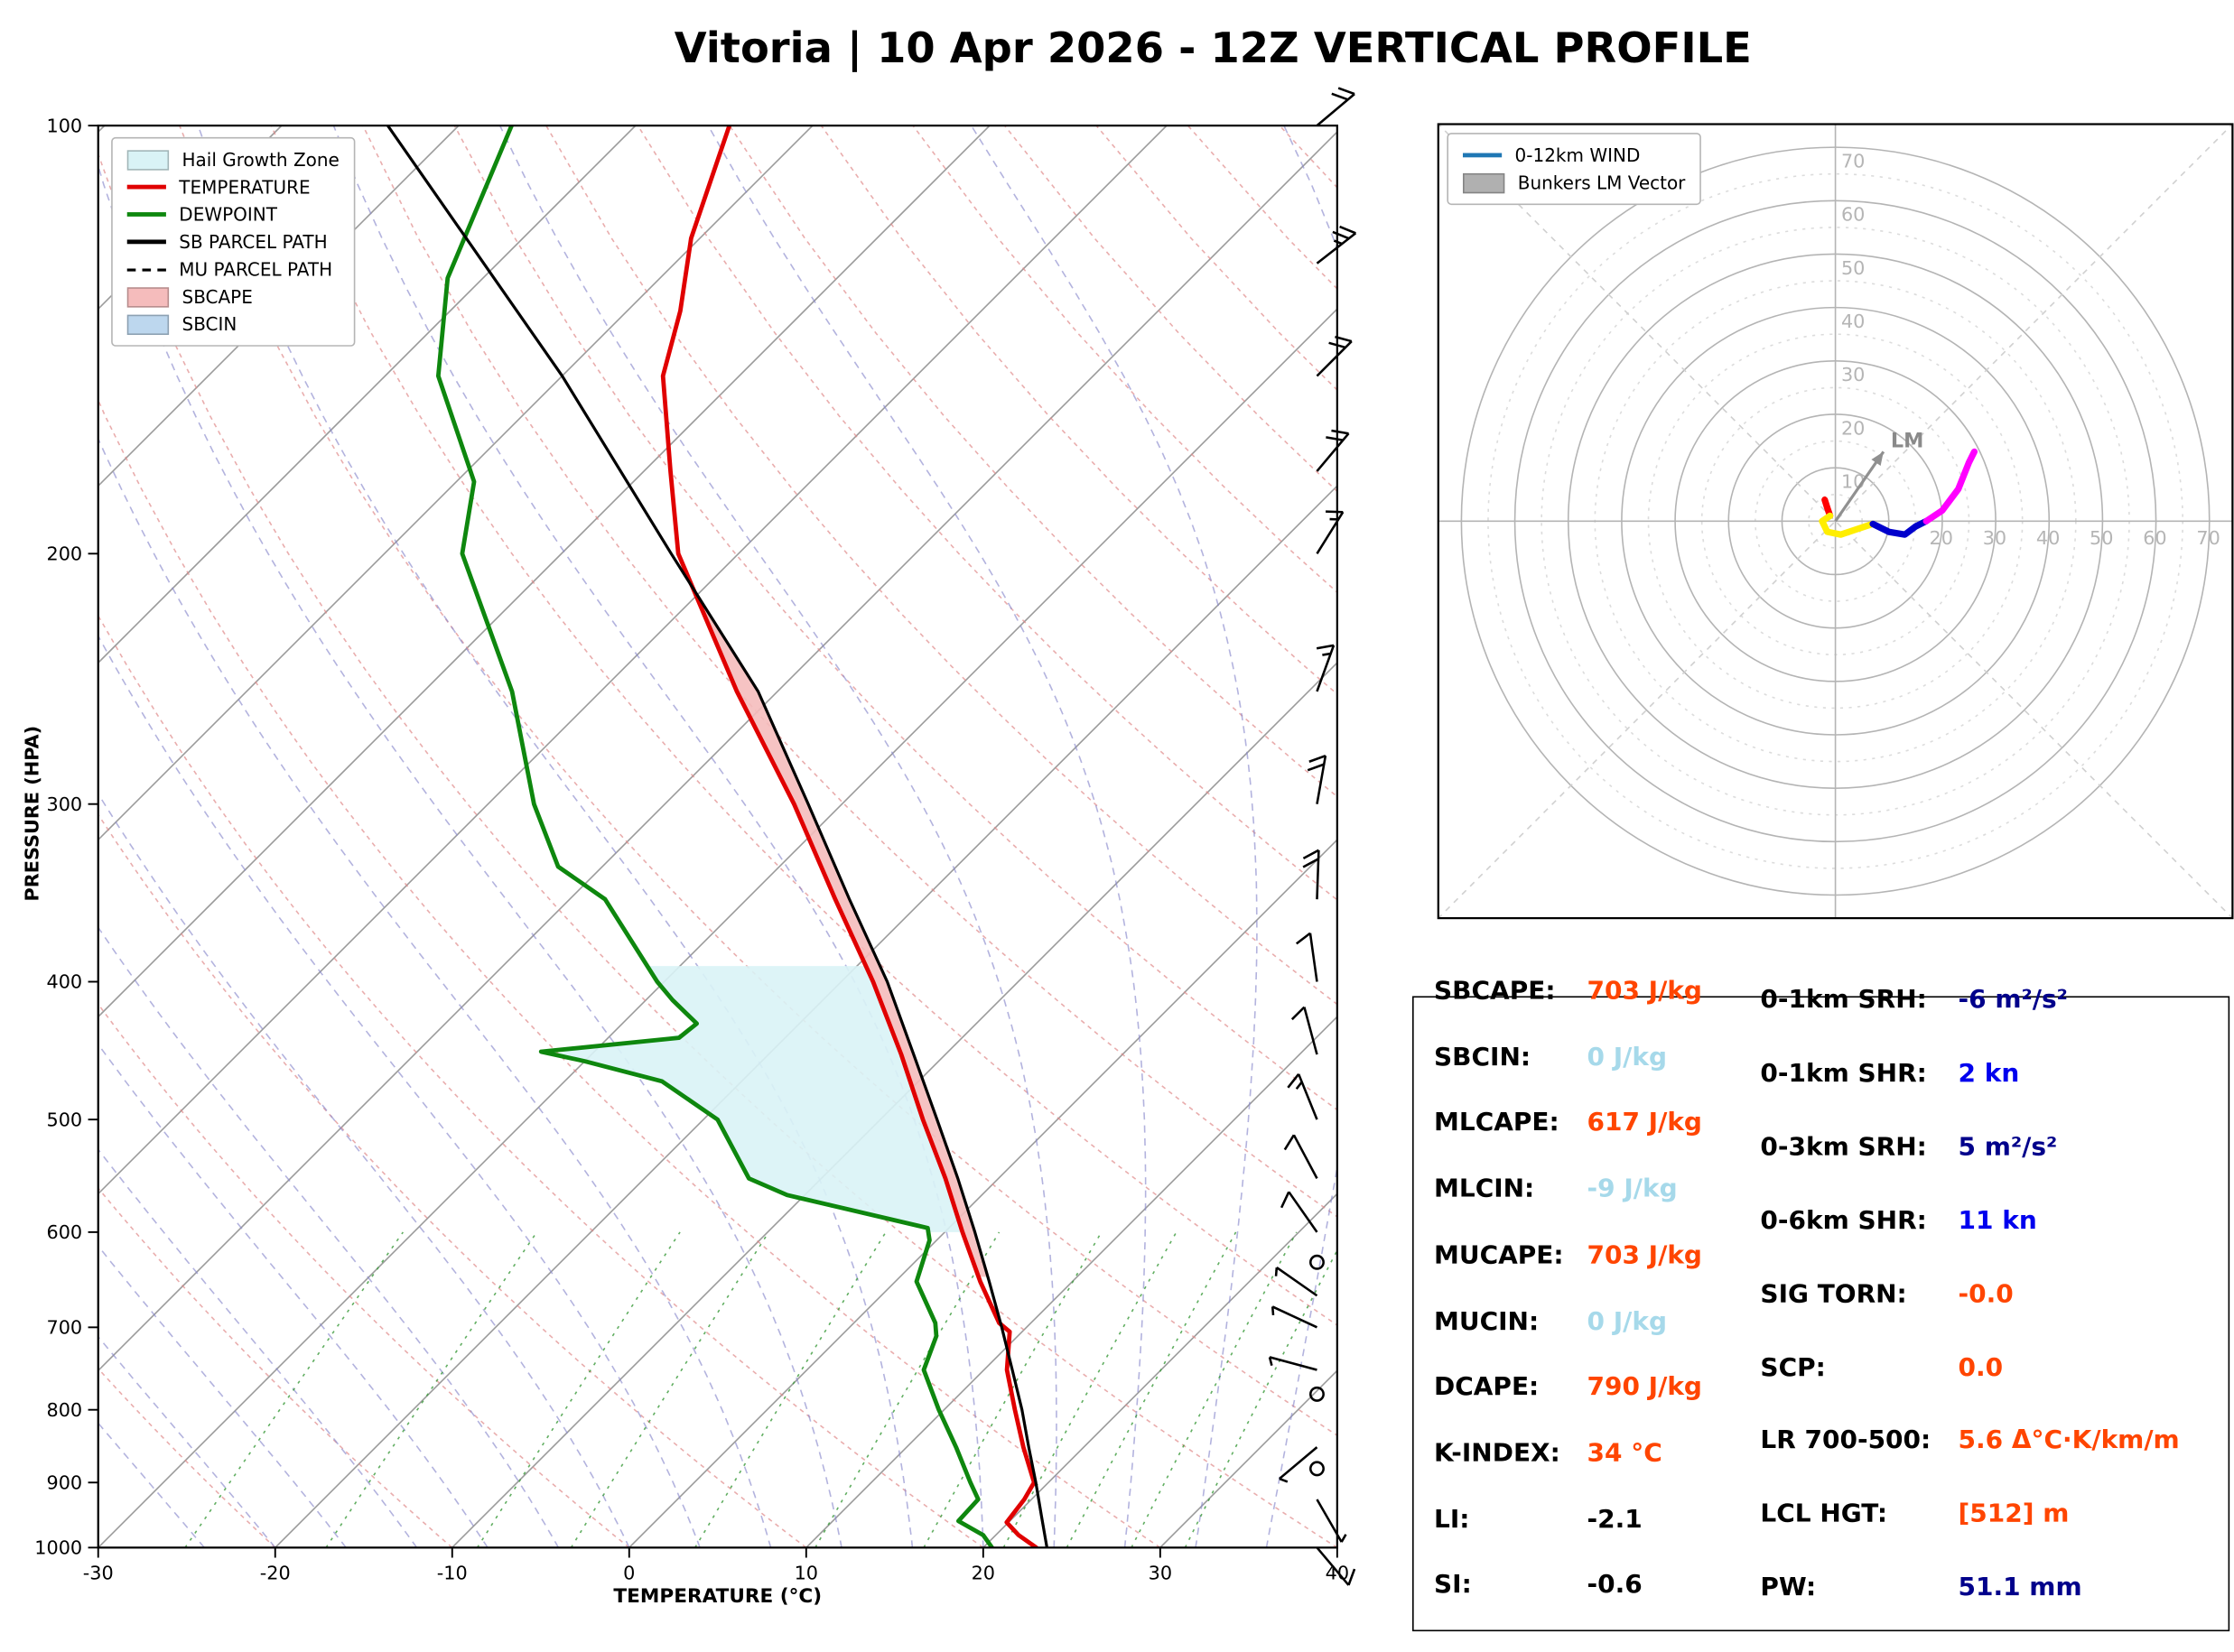 The height and width of the screenshot is (1652, 2234). Describe the element at coordinates (2069, 1441) in the screenshot. I see `stat-value: 5.6 Δ°C·K/km/m` at that location.